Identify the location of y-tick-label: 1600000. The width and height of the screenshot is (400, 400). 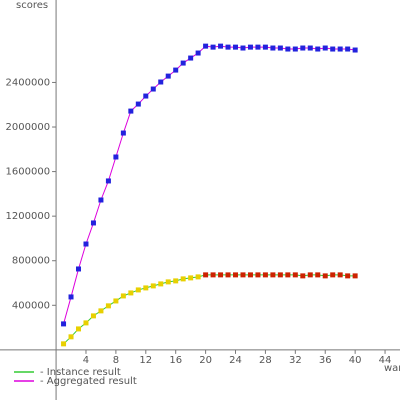
(28, 172).